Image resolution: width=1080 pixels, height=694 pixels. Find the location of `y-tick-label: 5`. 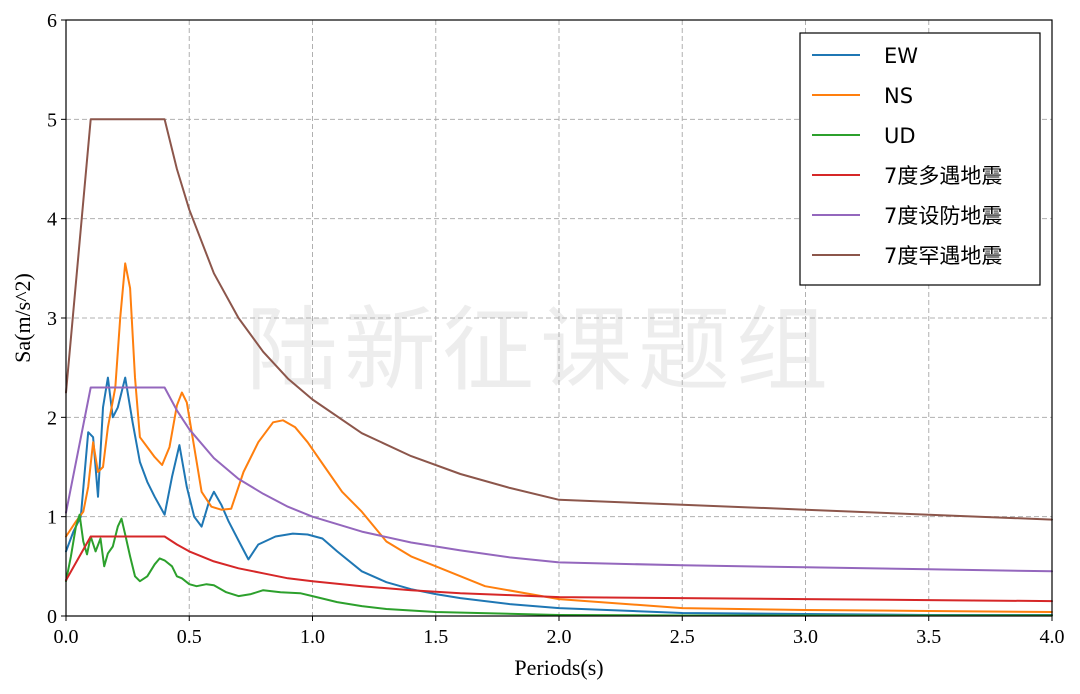

y-tick-label: 5 is located at coordinates (52, 120).